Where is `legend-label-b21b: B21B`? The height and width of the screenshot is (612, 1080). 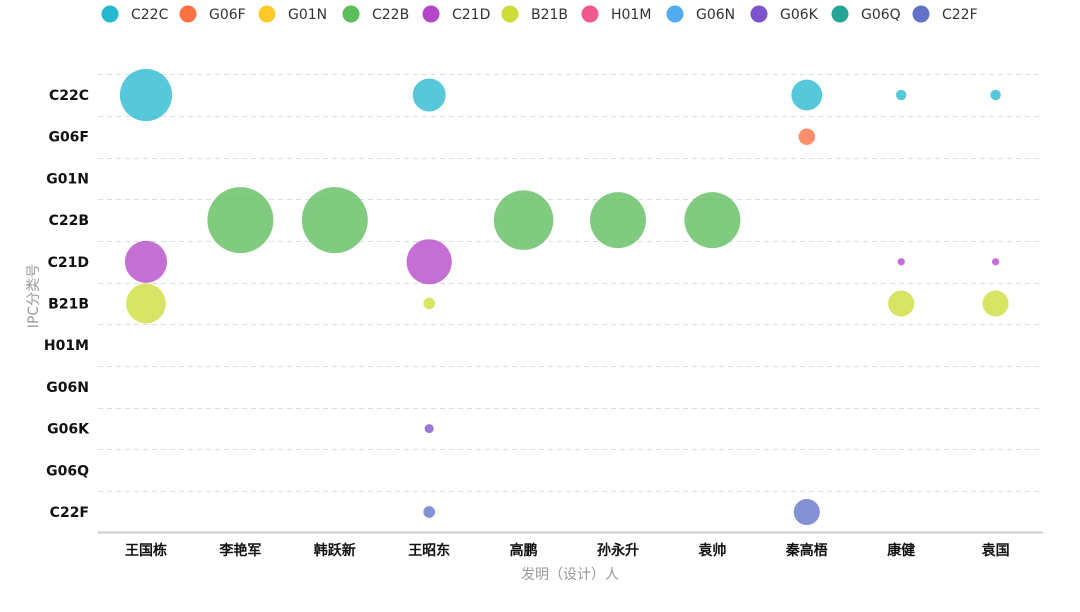
legend-label-b21b: B21B is located at coordinates (549, 15).